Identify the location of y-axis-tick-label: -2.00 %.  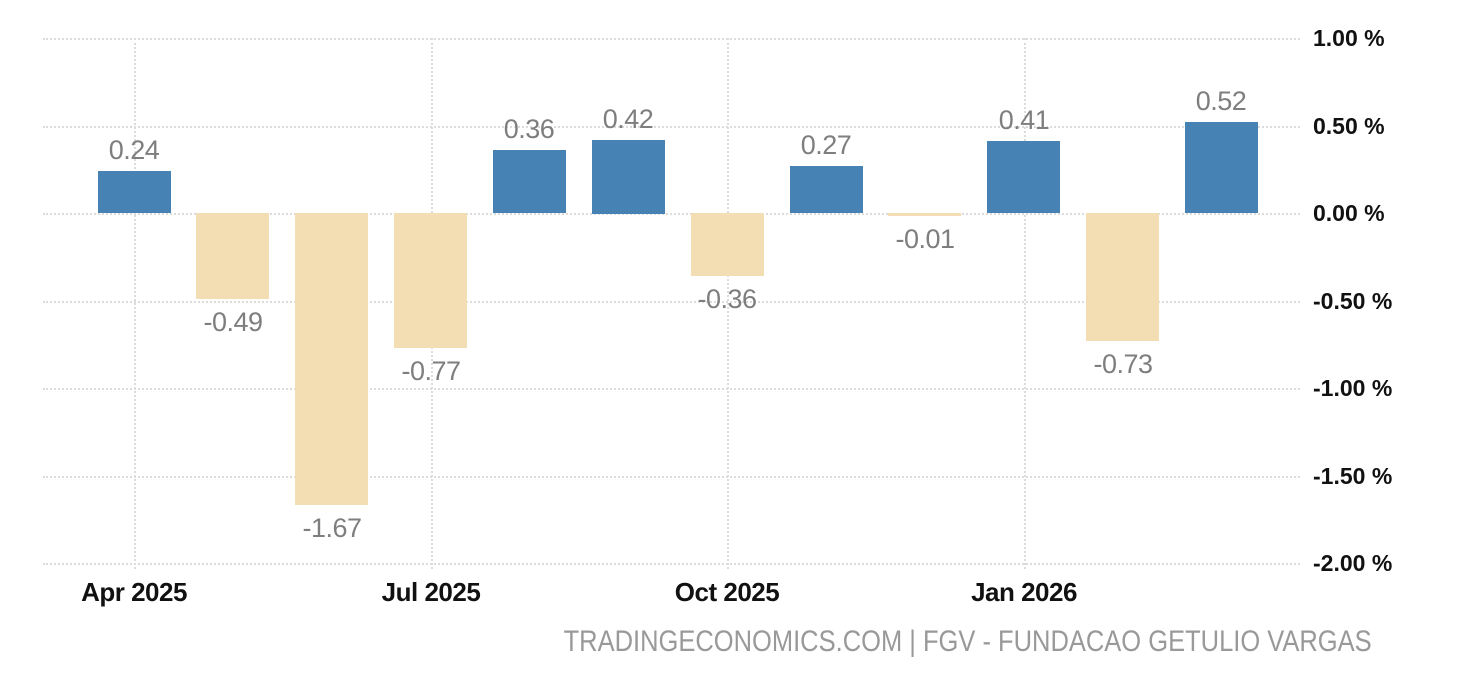
(1353, 563).